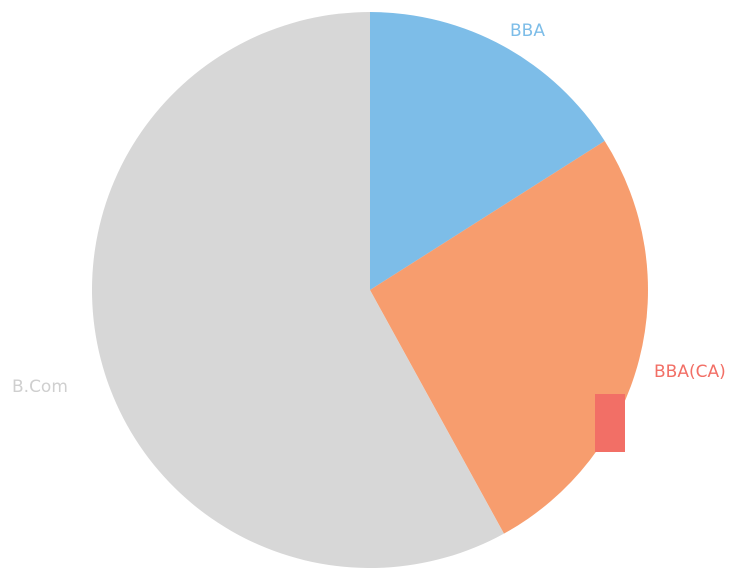  I want to click on label-marker, so click(610, 423).